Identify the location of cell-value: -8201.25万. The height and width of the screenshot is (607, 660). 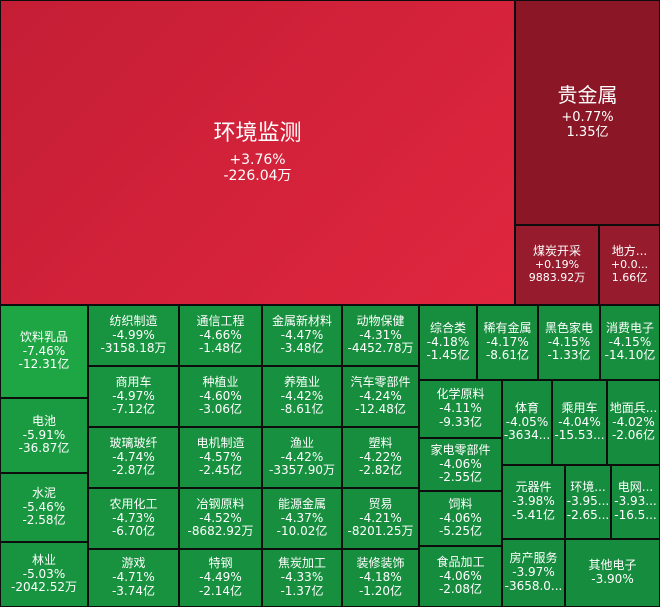
(380, 531).